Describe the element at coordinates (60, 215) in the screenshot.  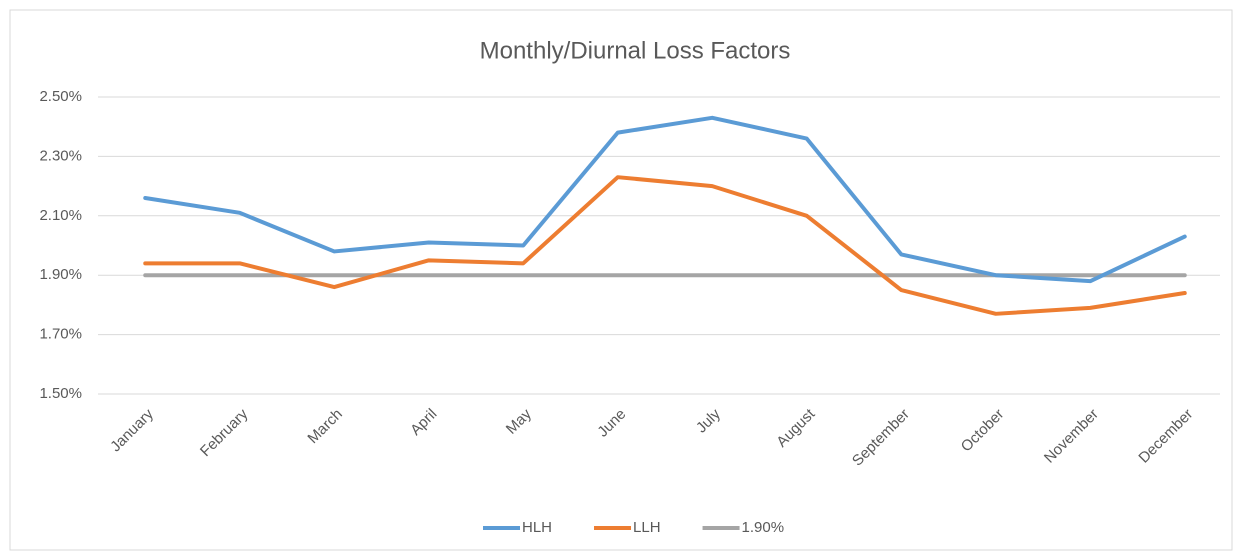
I see `y-tick-label: 2.10%` at that location.